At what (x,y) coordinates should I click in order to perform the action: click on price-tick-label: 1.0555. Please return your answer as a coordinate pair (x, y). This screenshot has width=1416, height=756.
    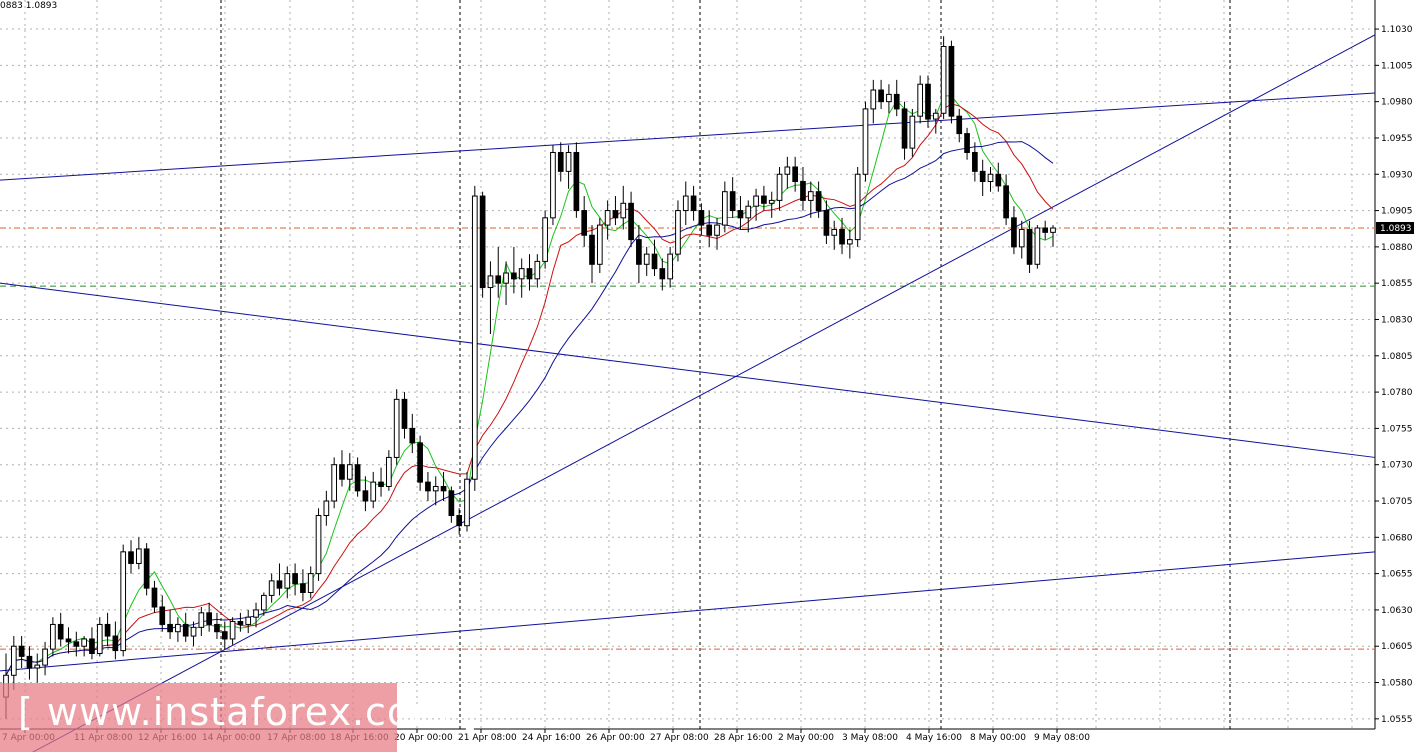
    Looking at the image, I should click on (1397, 720).